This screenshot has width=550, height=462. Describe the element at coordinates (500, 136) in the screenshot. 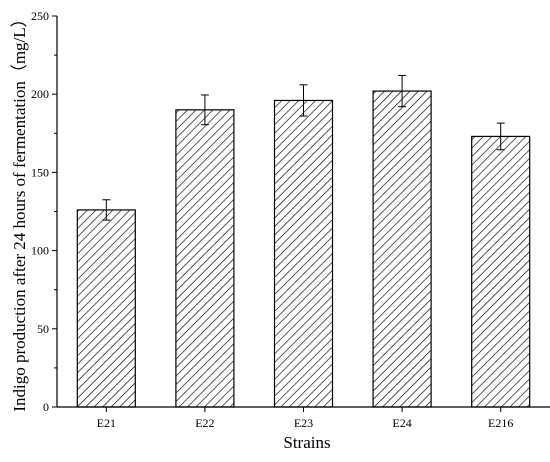

I see `error-bar-e216` at that location.